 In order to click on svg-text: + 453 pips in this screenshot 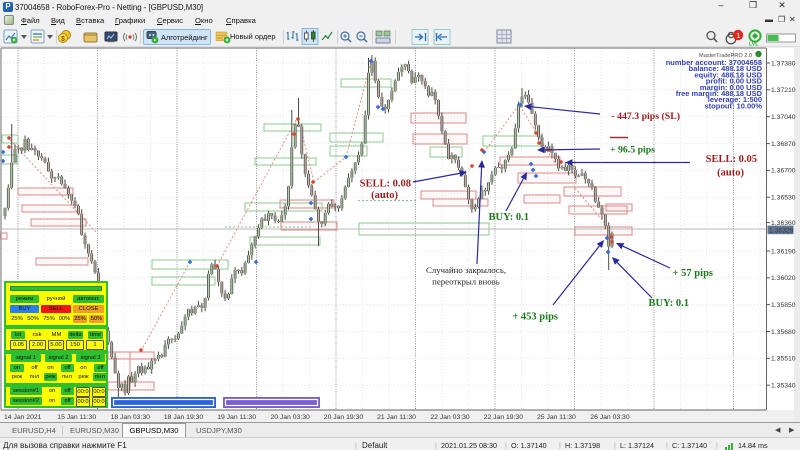, I will do `click(535, 317)`.